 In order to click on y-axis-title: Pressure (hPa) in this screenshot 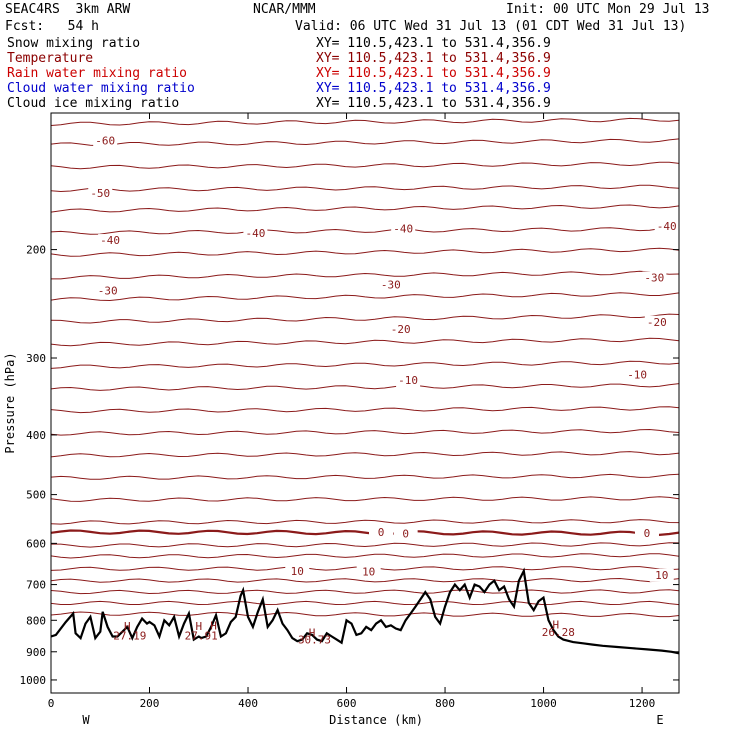, I will do `click(10, 402)`.